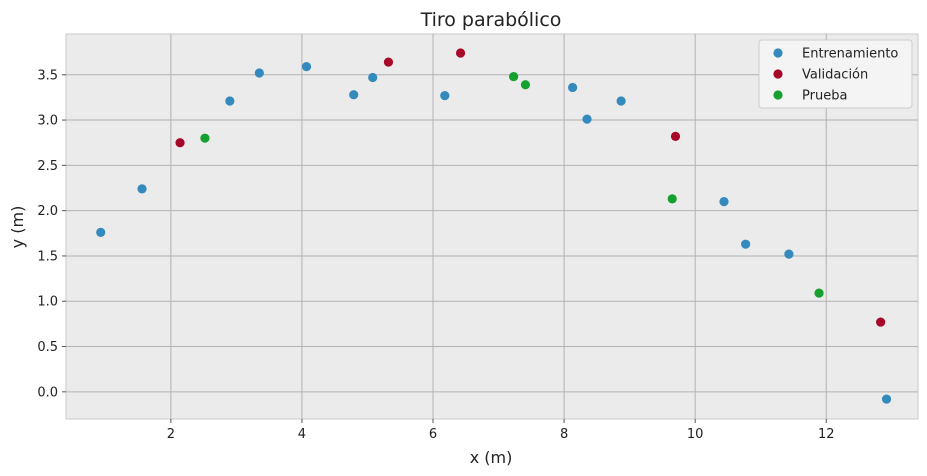 This screenshot has height=476, width=927. I want to click on chart-title: Tiro parabólico, so click(491, 20).